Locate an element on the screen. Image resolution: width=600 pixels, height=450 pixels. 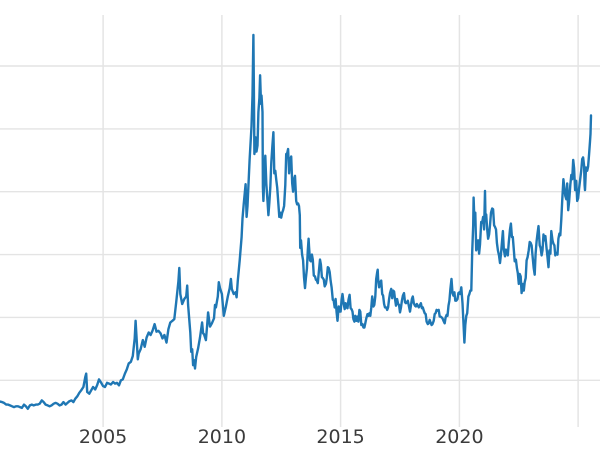
x-axis-tick-label: 2010 is located at coordinates (222, 437).